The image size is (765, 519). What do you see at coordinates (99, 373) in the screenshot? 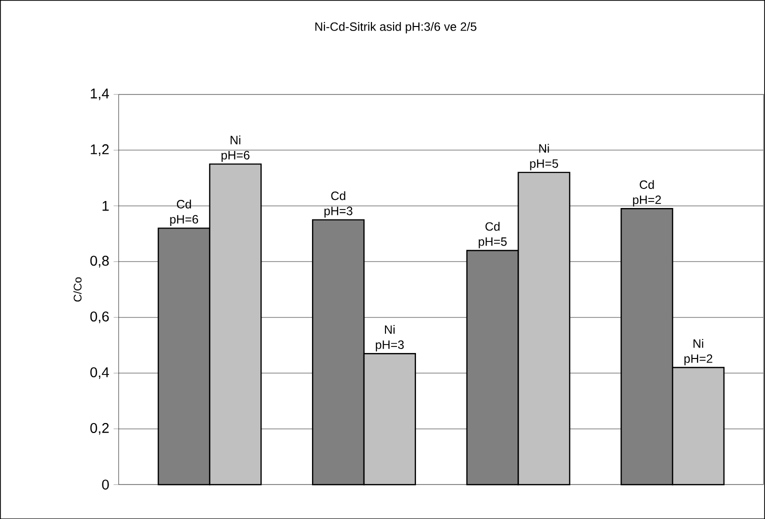
I see `y-tick-label: 0,4` at bounding box center [99, 373].